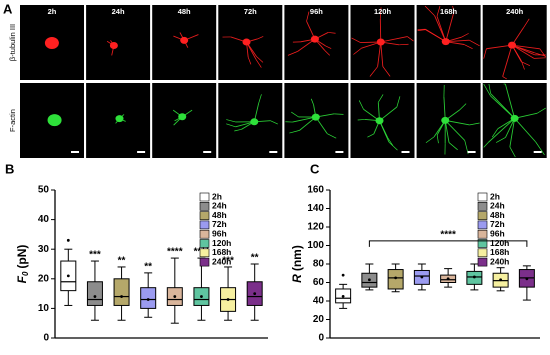 This screenshot has height=355, width=550. I want to click on y-tick-label: 60, so click(319, 282).